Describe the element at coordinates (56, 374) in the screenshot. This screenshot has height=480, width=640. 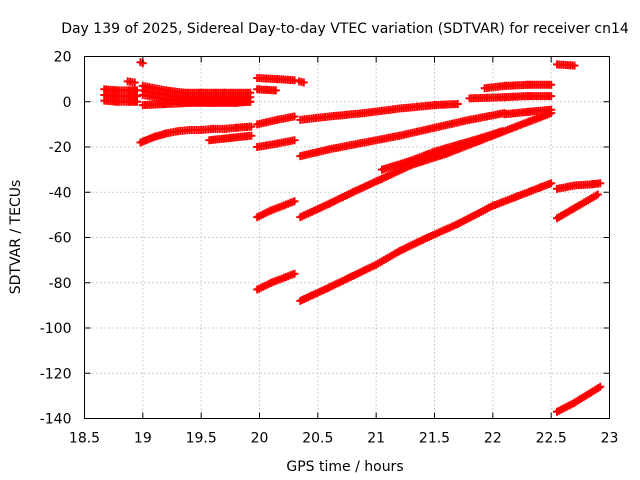
I see `y-tick-label: -120` at that location.